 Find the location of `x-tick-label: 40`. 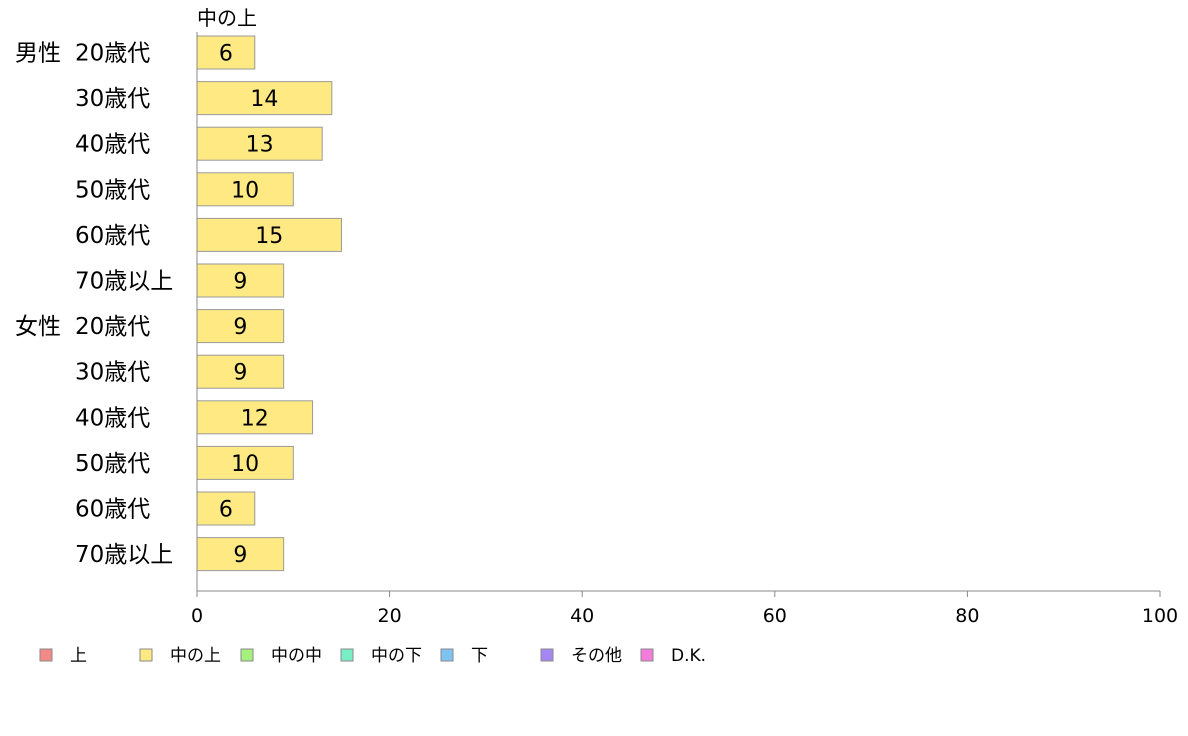

x-tick-label: 40 is located at coordinates (582, 616).